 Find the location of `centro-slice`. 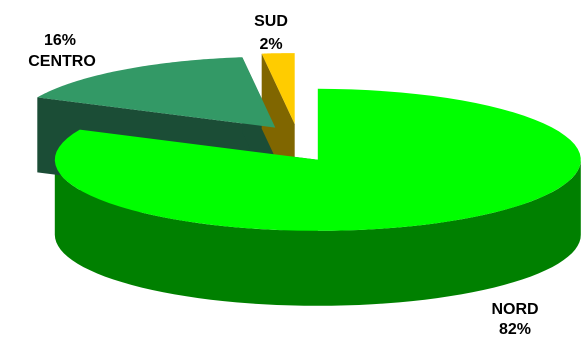

centro-slice is located at coordinates (156, 92).